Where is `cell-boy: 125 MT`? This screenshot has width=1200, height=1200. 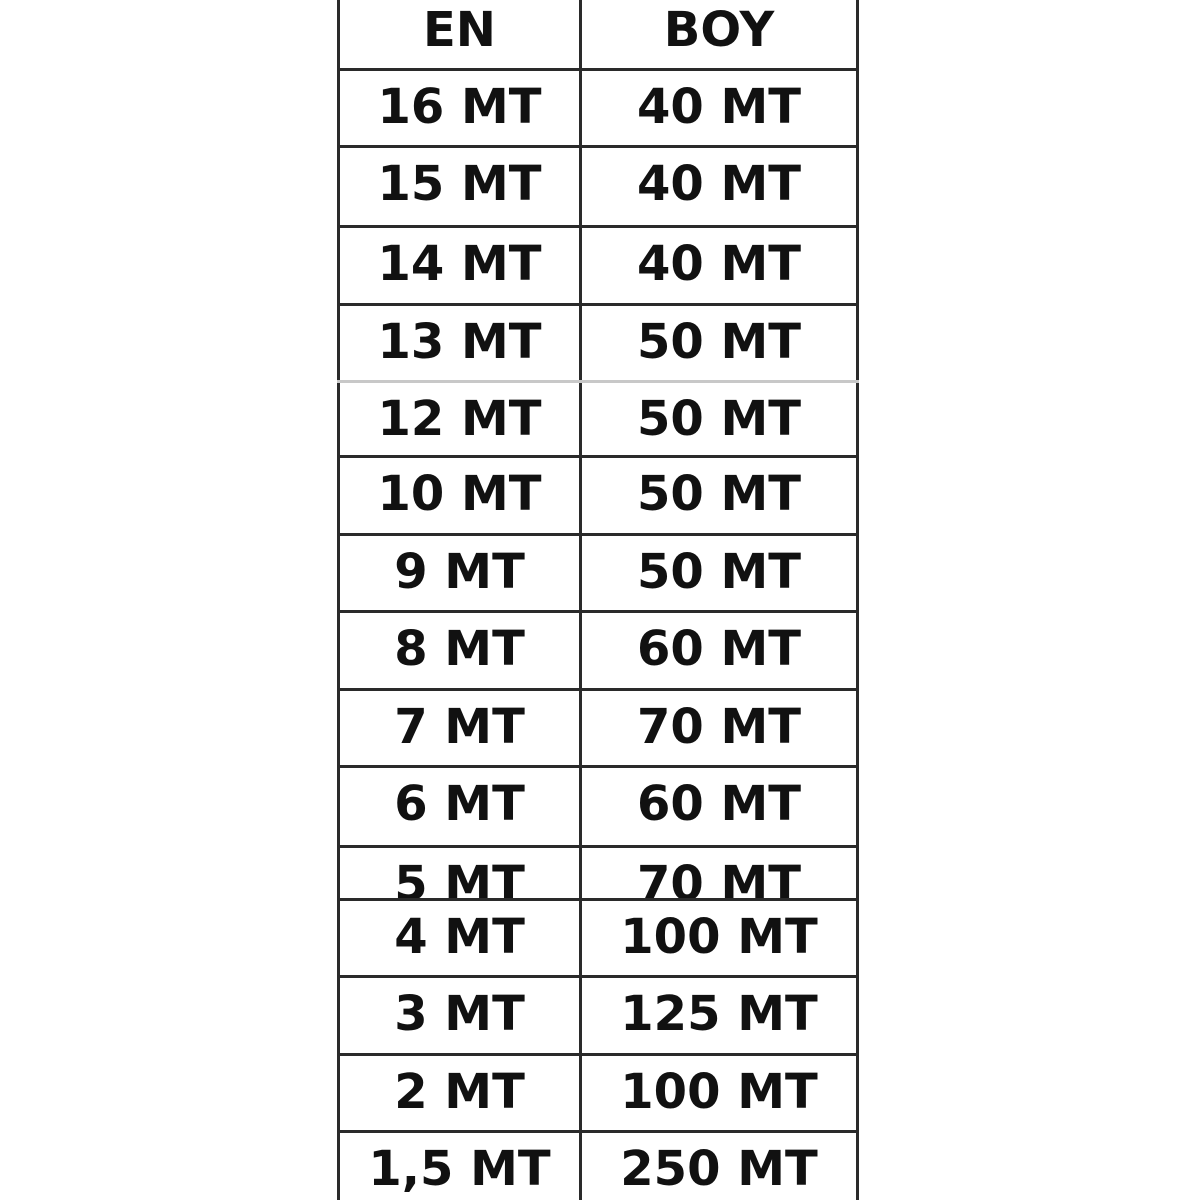
cell-boy: 125 MT is located at coordinates (720, 1015).